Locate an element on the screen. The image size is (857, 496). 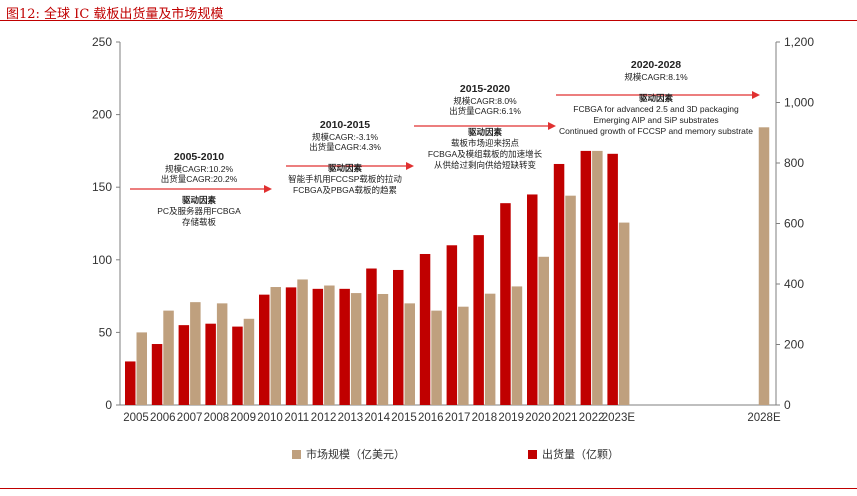
x-axis-tick-label: 2022 is located at coordinates (592, 418).